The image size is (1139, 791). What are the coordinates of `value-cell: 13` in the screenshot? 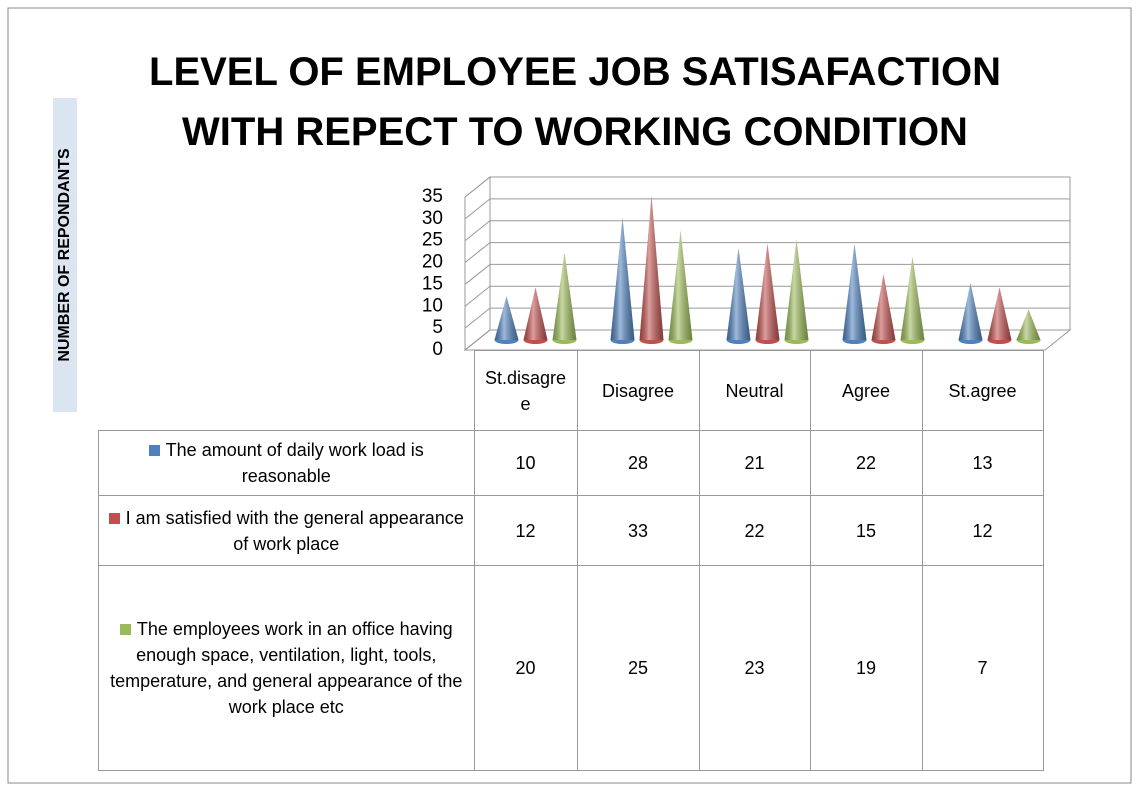 It's located at (982, 463).